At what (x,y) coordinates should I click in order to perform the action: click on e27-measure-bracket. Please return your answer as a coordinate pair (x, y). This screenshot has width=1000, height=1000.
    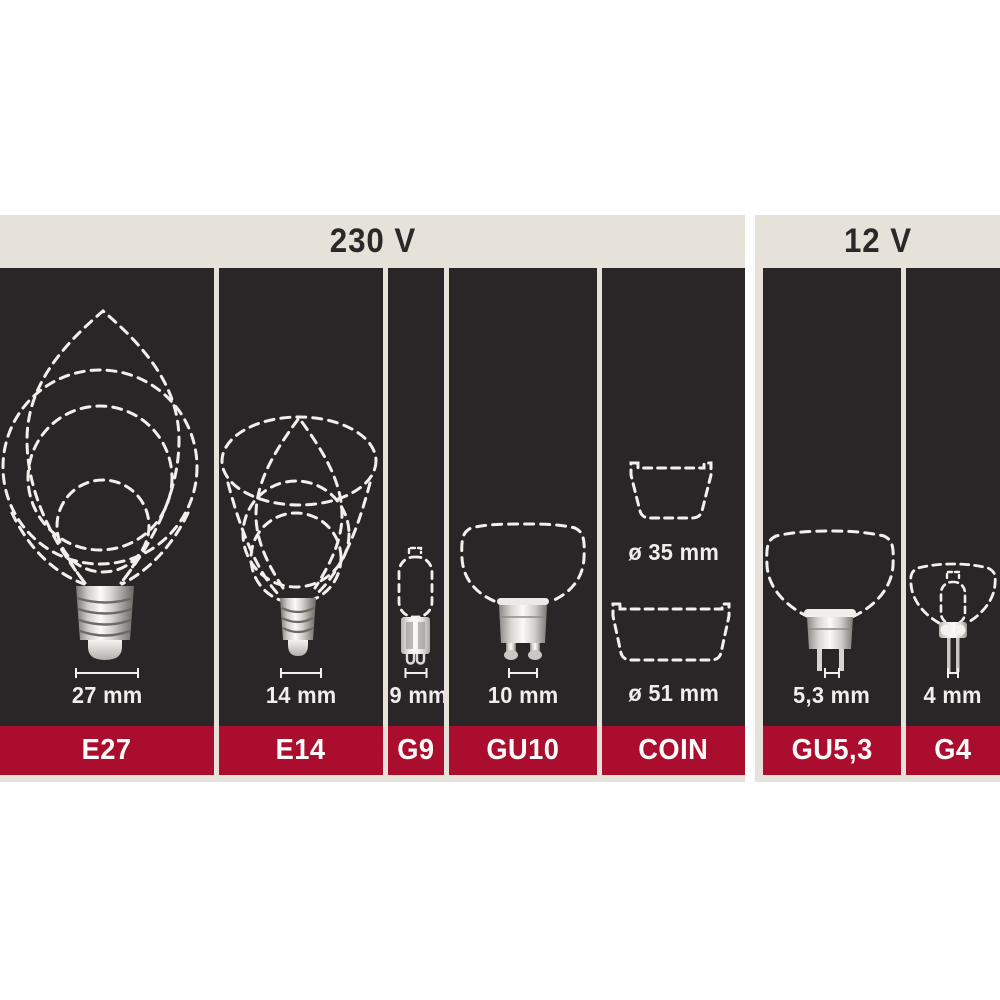
    Looking at the image, I should click on (107, 673).